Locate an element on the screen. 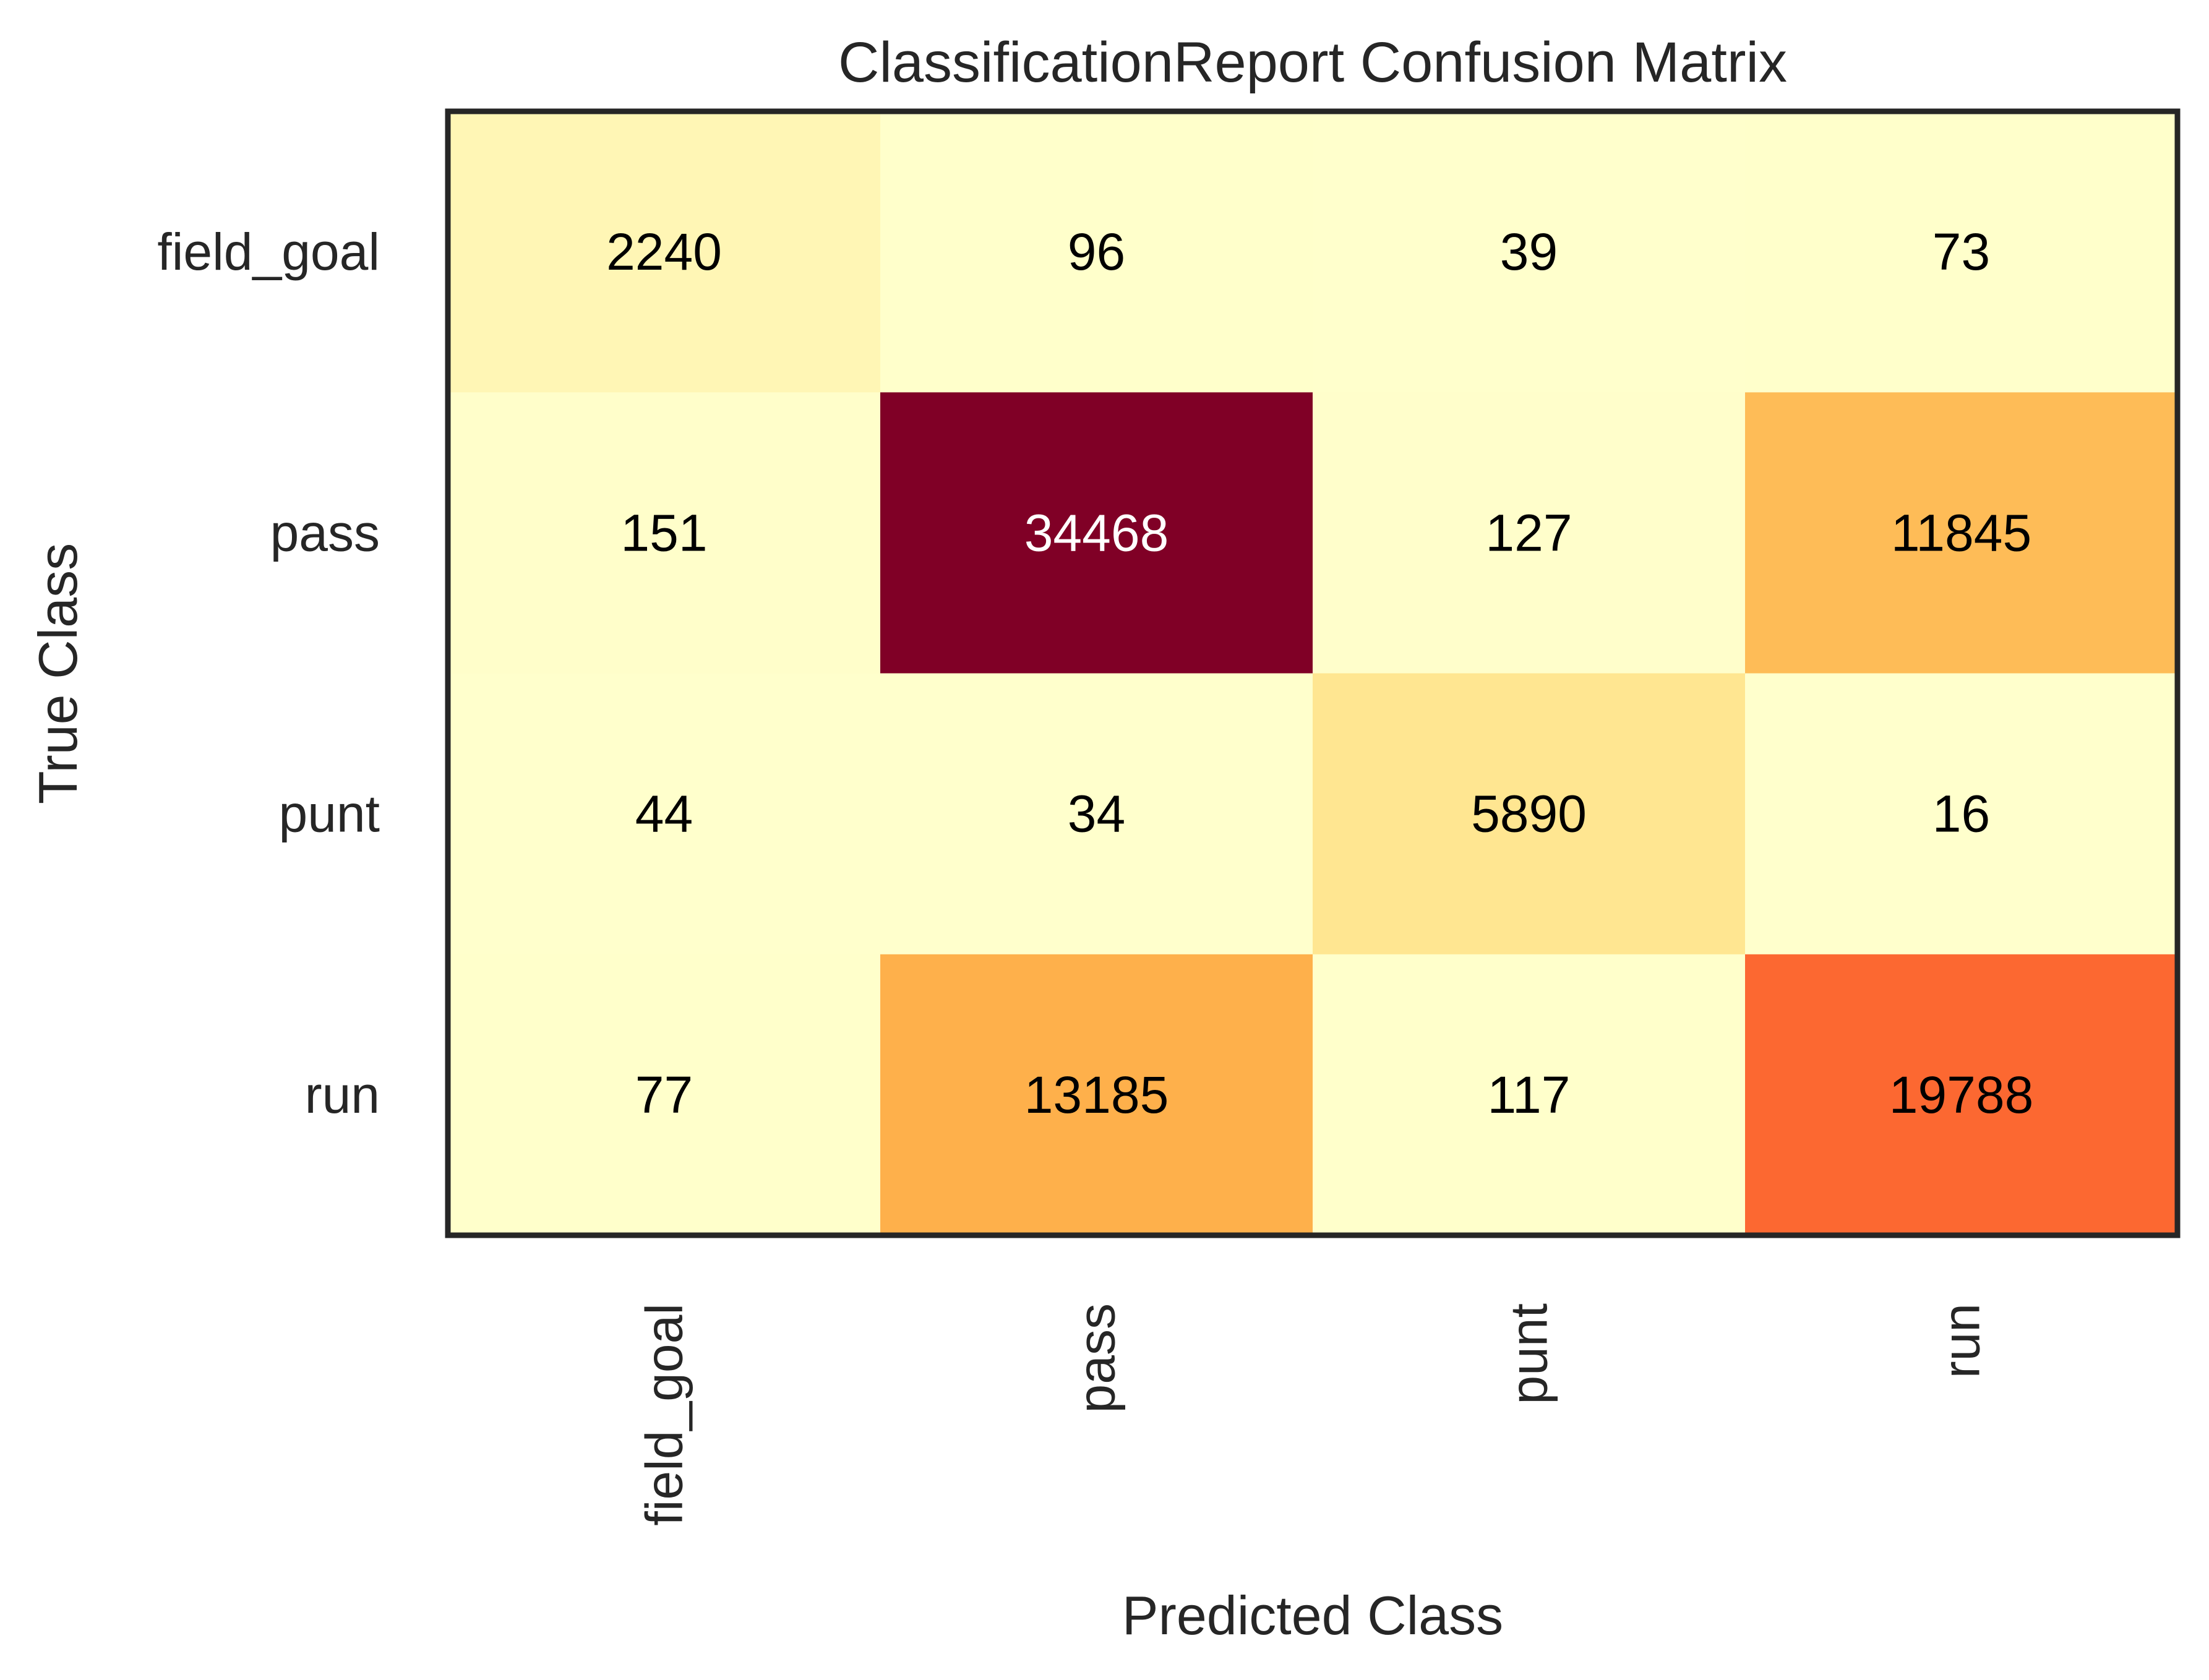 The height and width of the screenshot is (1680, 2209). heatmap-cell-pass-punt is located at coordinates (1530, 533).